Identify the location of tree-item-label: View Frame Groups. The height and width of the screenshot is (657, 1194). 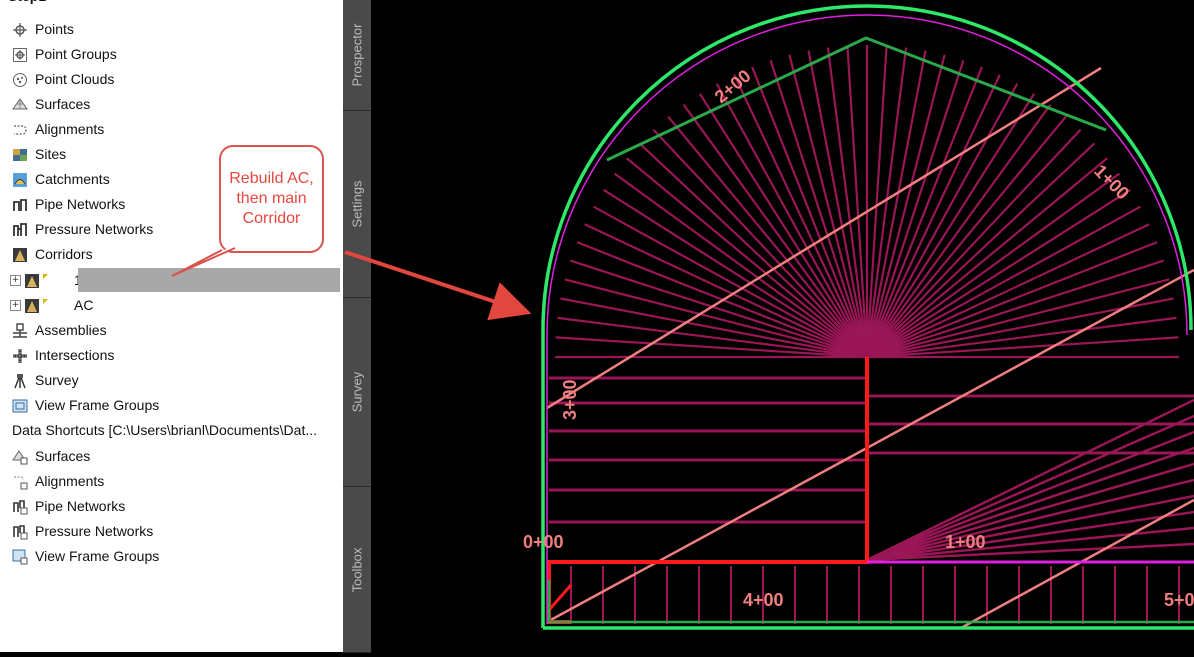
(97, 556).